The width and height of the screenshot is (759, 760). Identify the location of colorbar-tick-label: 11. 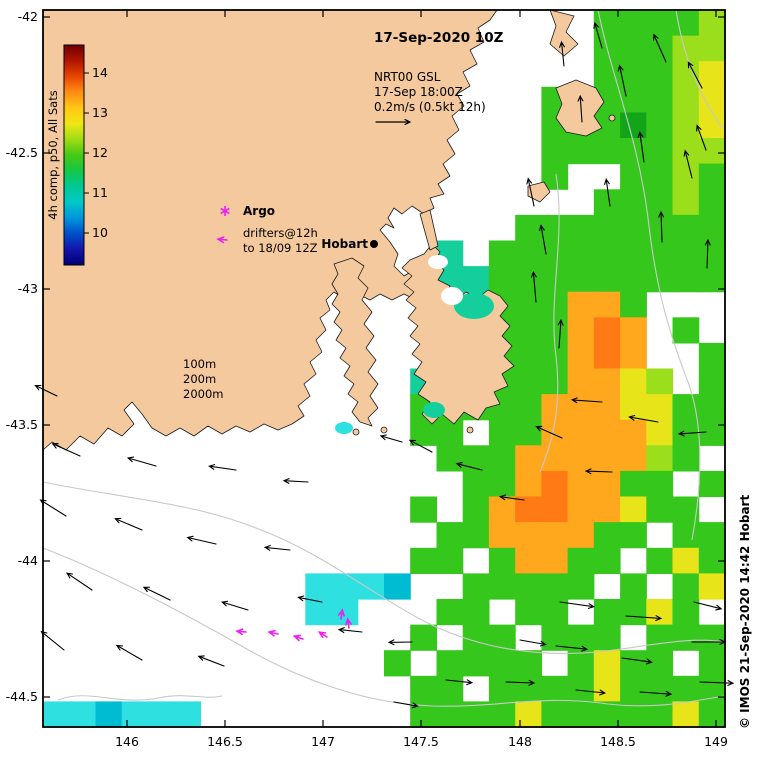
(100, 192).